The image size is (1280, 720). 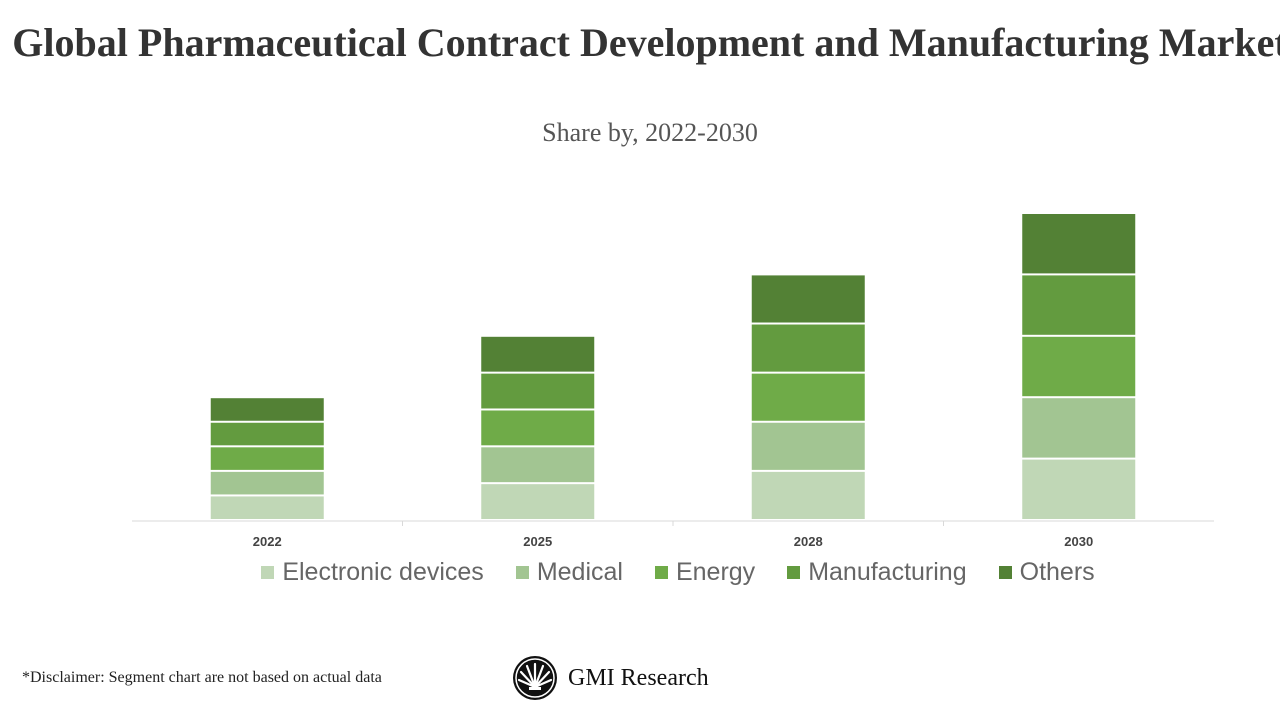 I want to click on legend-item: Electronic devices, so click(x=372, y=572).